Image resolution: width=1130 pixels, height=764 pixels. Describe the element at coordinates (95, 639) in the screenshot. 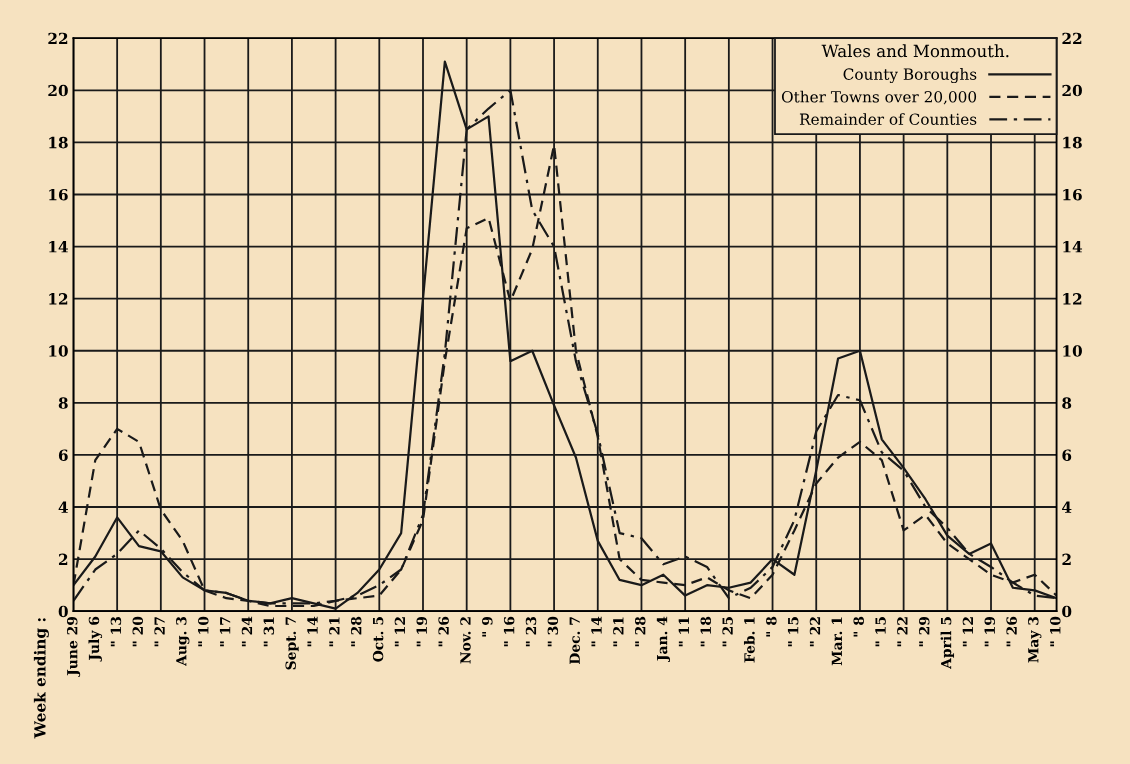

I see `x-tick-label: July 6` at that location.